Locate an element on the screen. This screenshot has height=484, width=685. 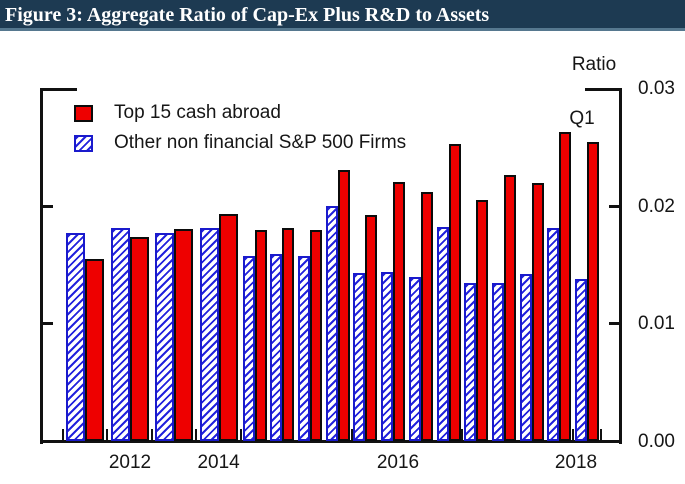
bar-other-firms-2011 is located at coordinates (76, 336).